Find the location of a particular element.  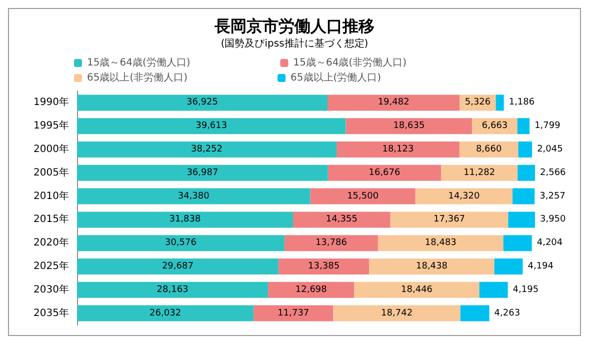

data-label: 38,252 is located at coordinates (206, 149).